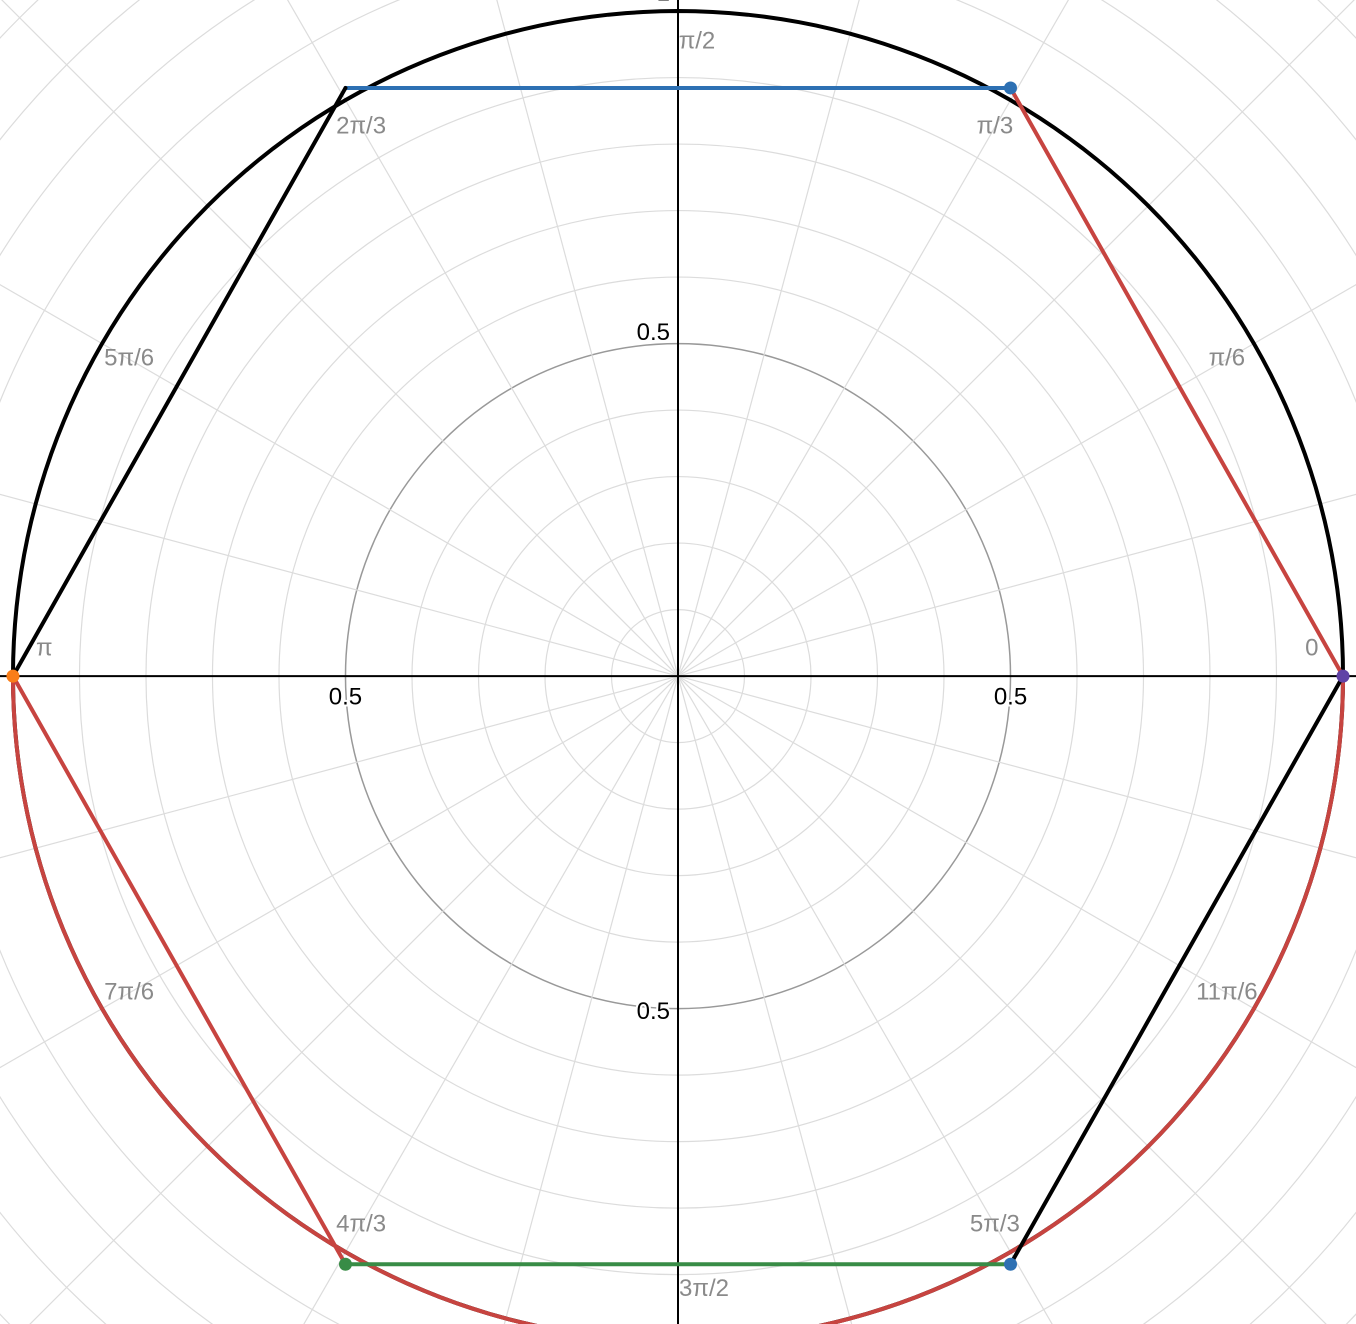 The height and width of the screenshot is (1324, 1356). I want to click on y-tick-label: 1, so click(663, 3).